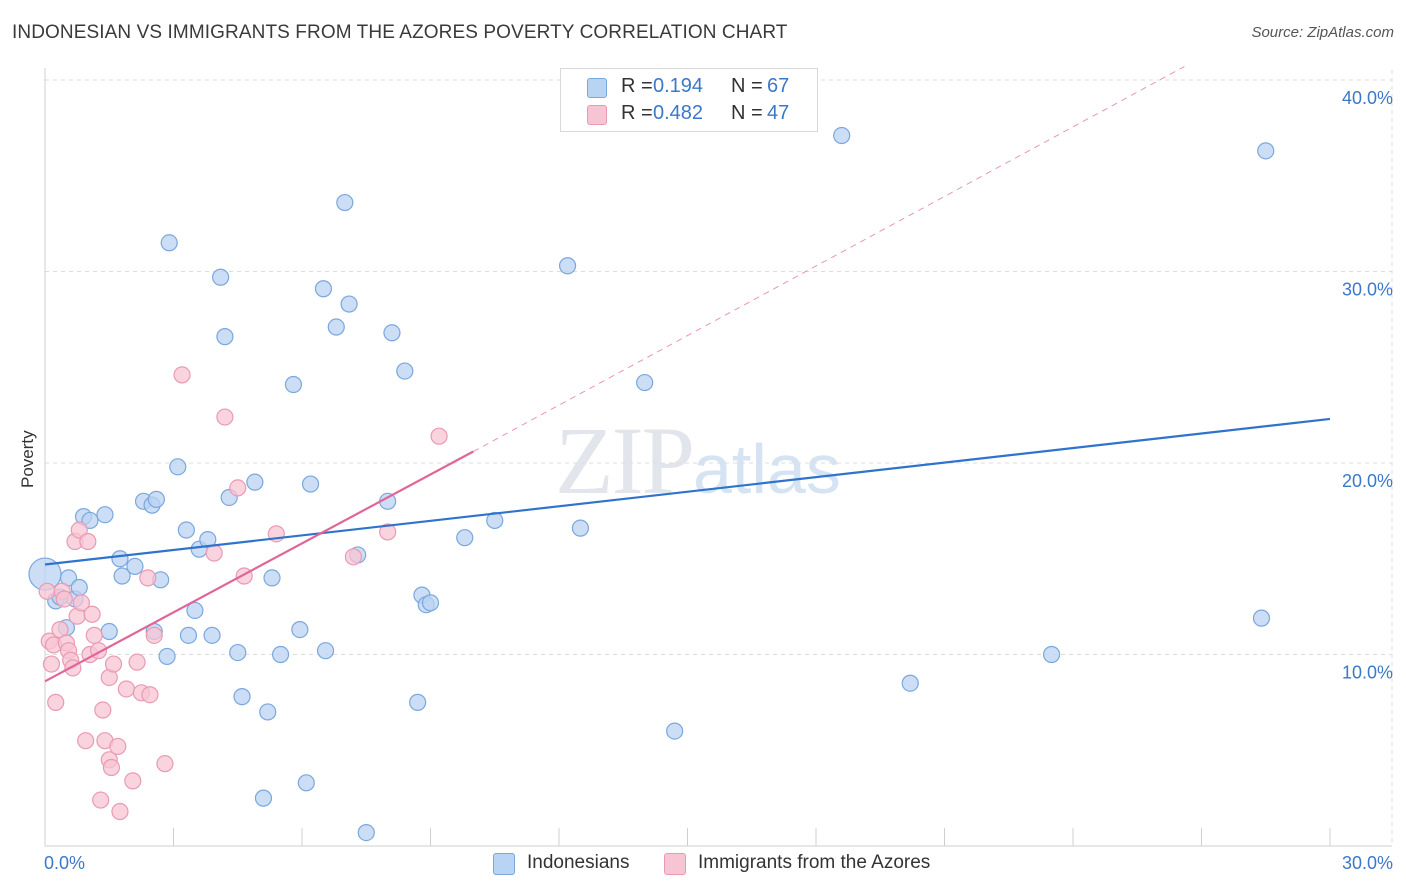 The image size is (1406, 892). Describe the element at coordinates (1322, 32) in the screenshot. I see `source-attribution: Source: ZipAtlas.com` at that location.